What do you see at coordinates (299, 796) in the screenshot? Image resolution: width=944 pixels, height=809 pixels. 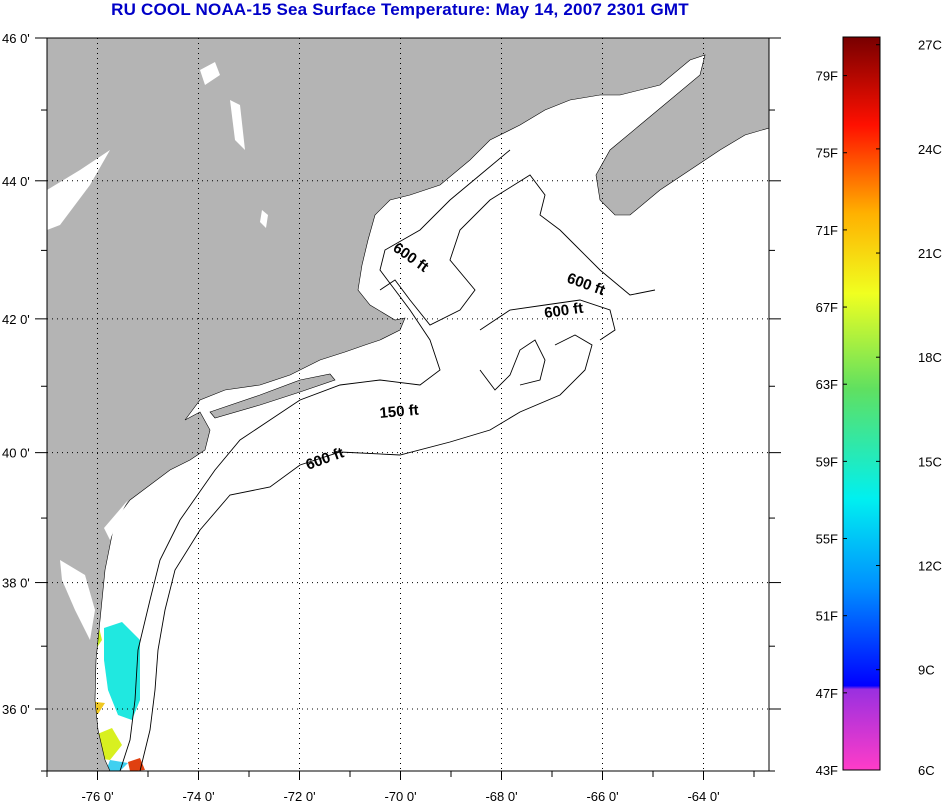 I see `lon-tick-label: -72 0'` at bounding box center [299, 796].